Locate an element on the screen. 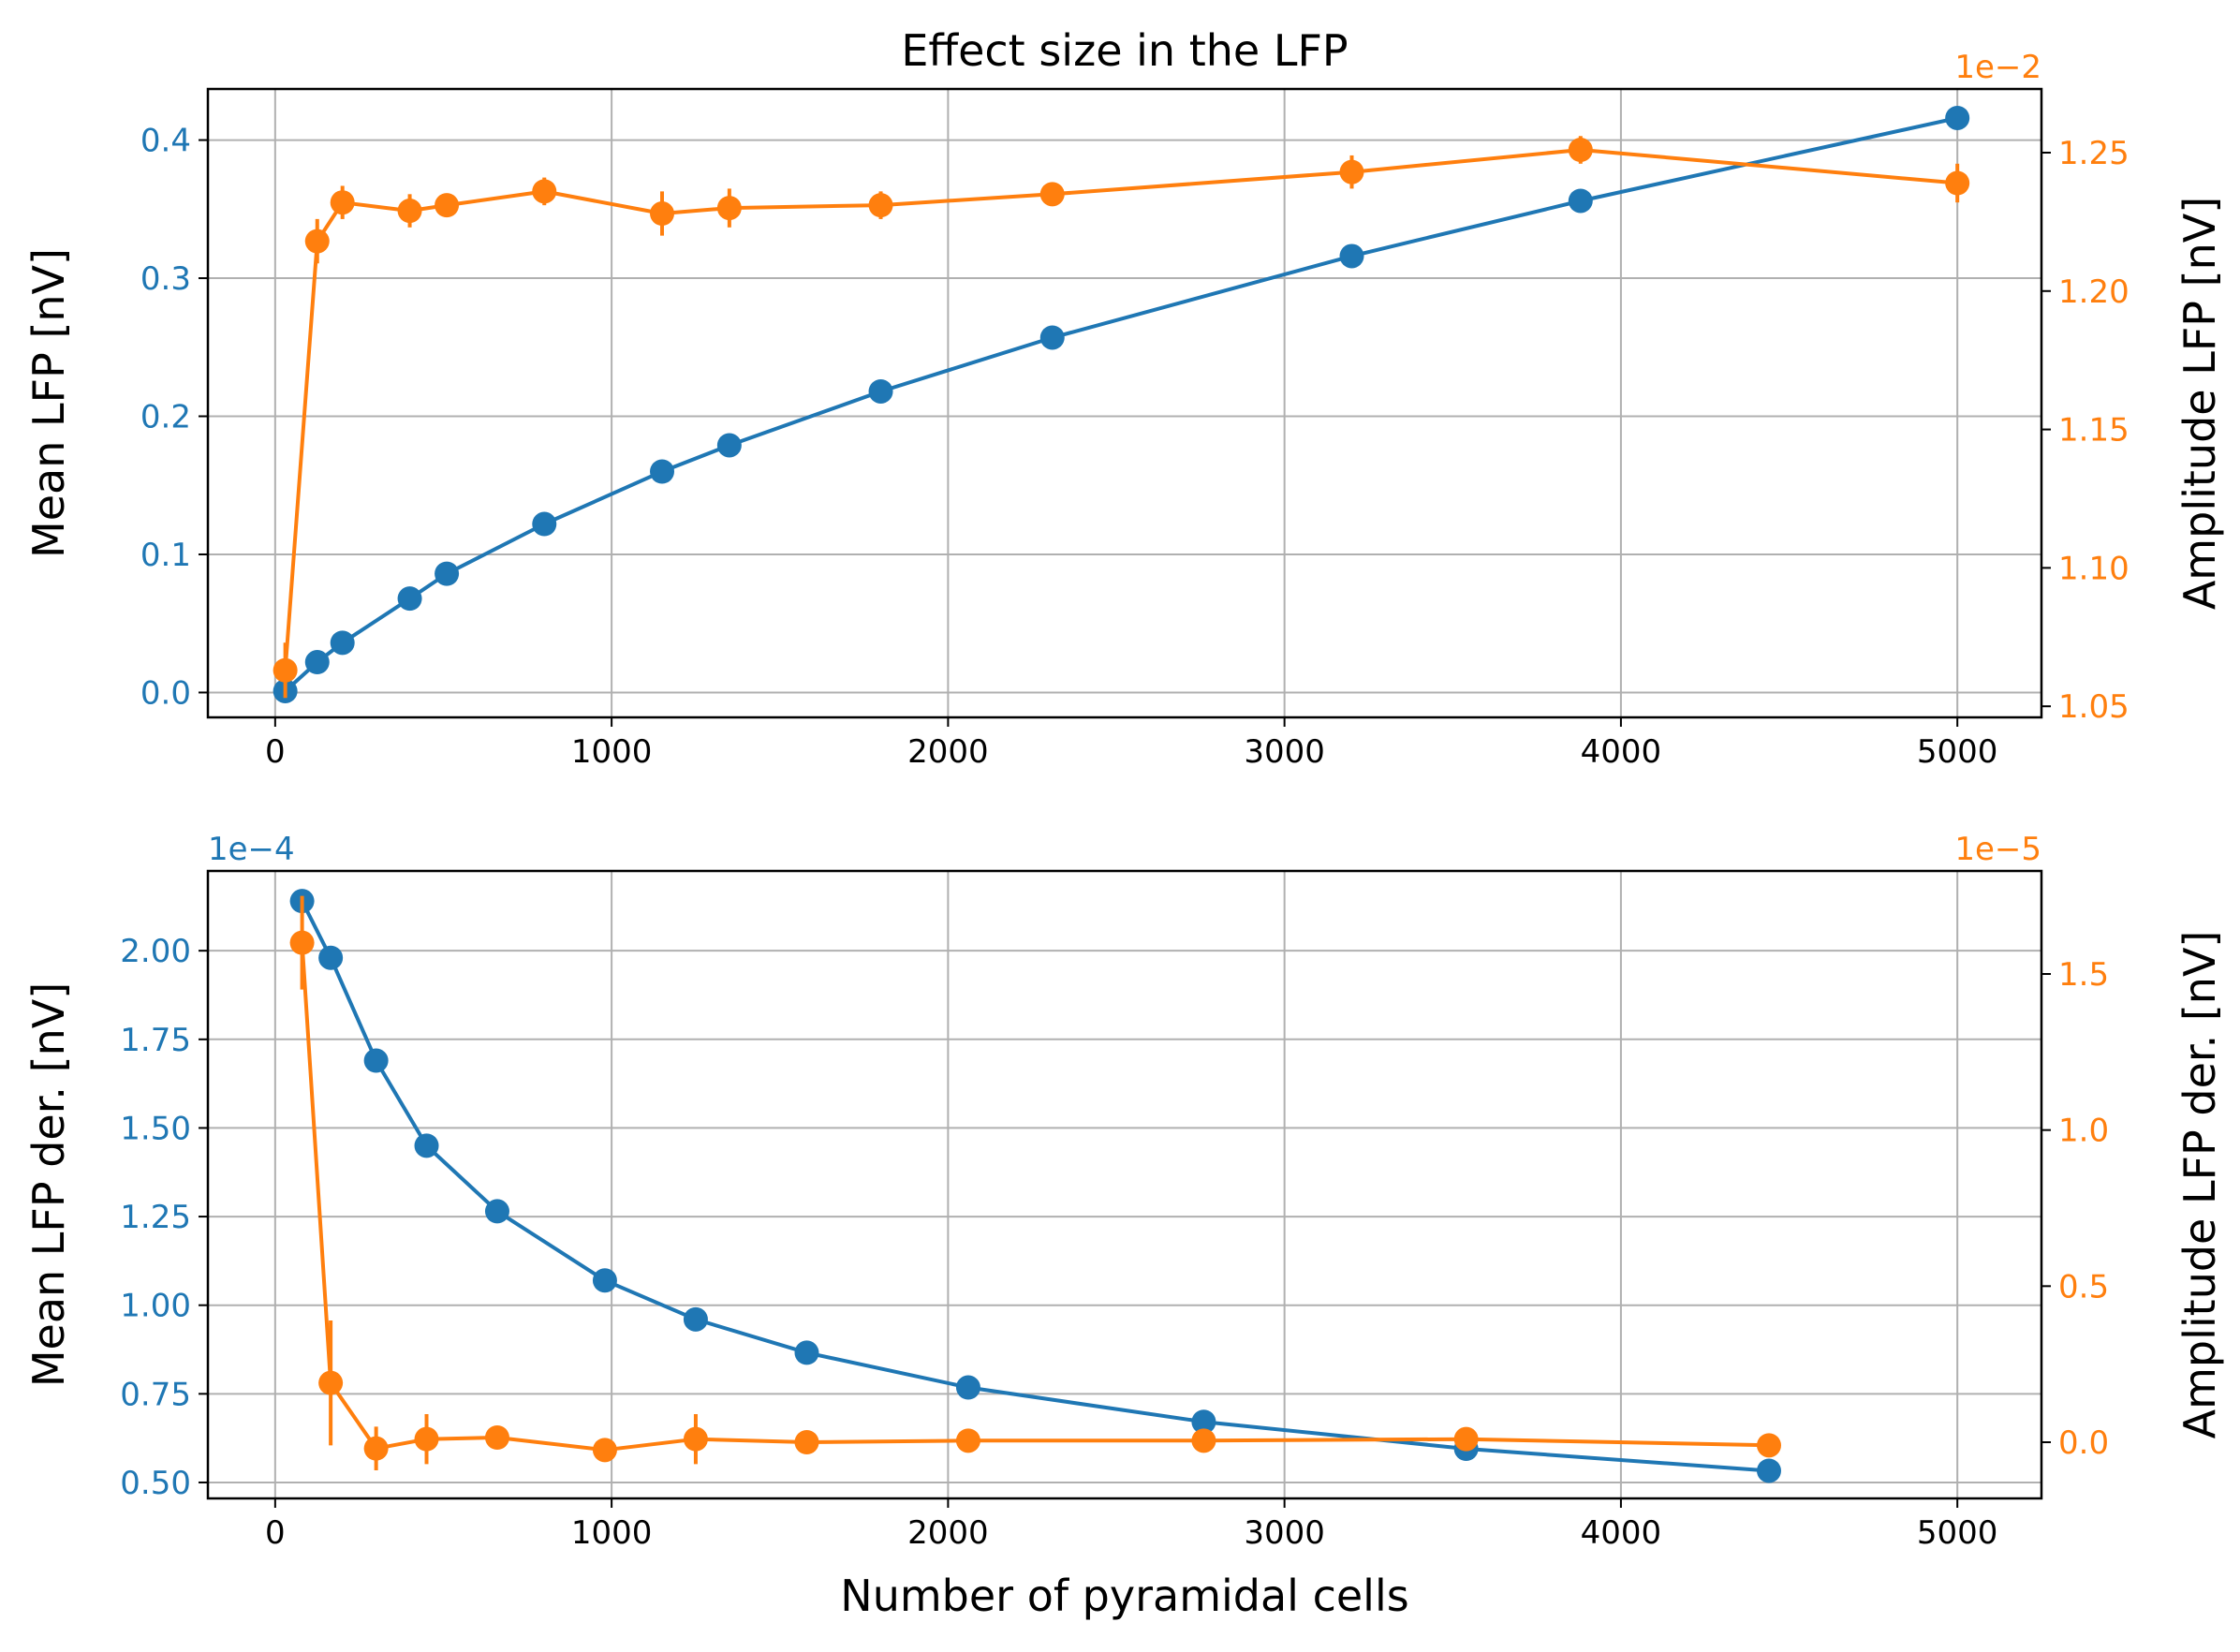 This screenshot has height=1652, width=2240. right-y-tick-label: 1.05 is located at coordinates (2093, 707).